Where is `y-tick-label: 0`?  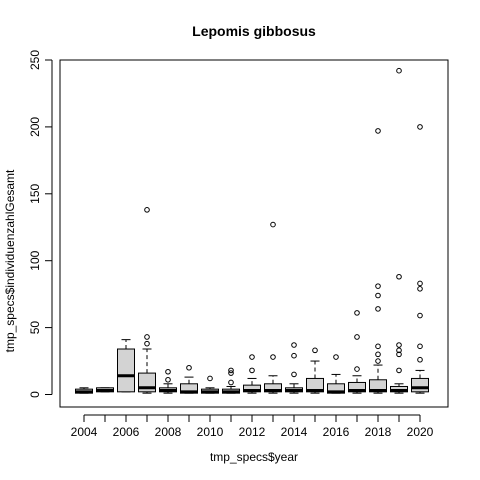 y-tick-label: 0 is located at coordinates (35, 394).